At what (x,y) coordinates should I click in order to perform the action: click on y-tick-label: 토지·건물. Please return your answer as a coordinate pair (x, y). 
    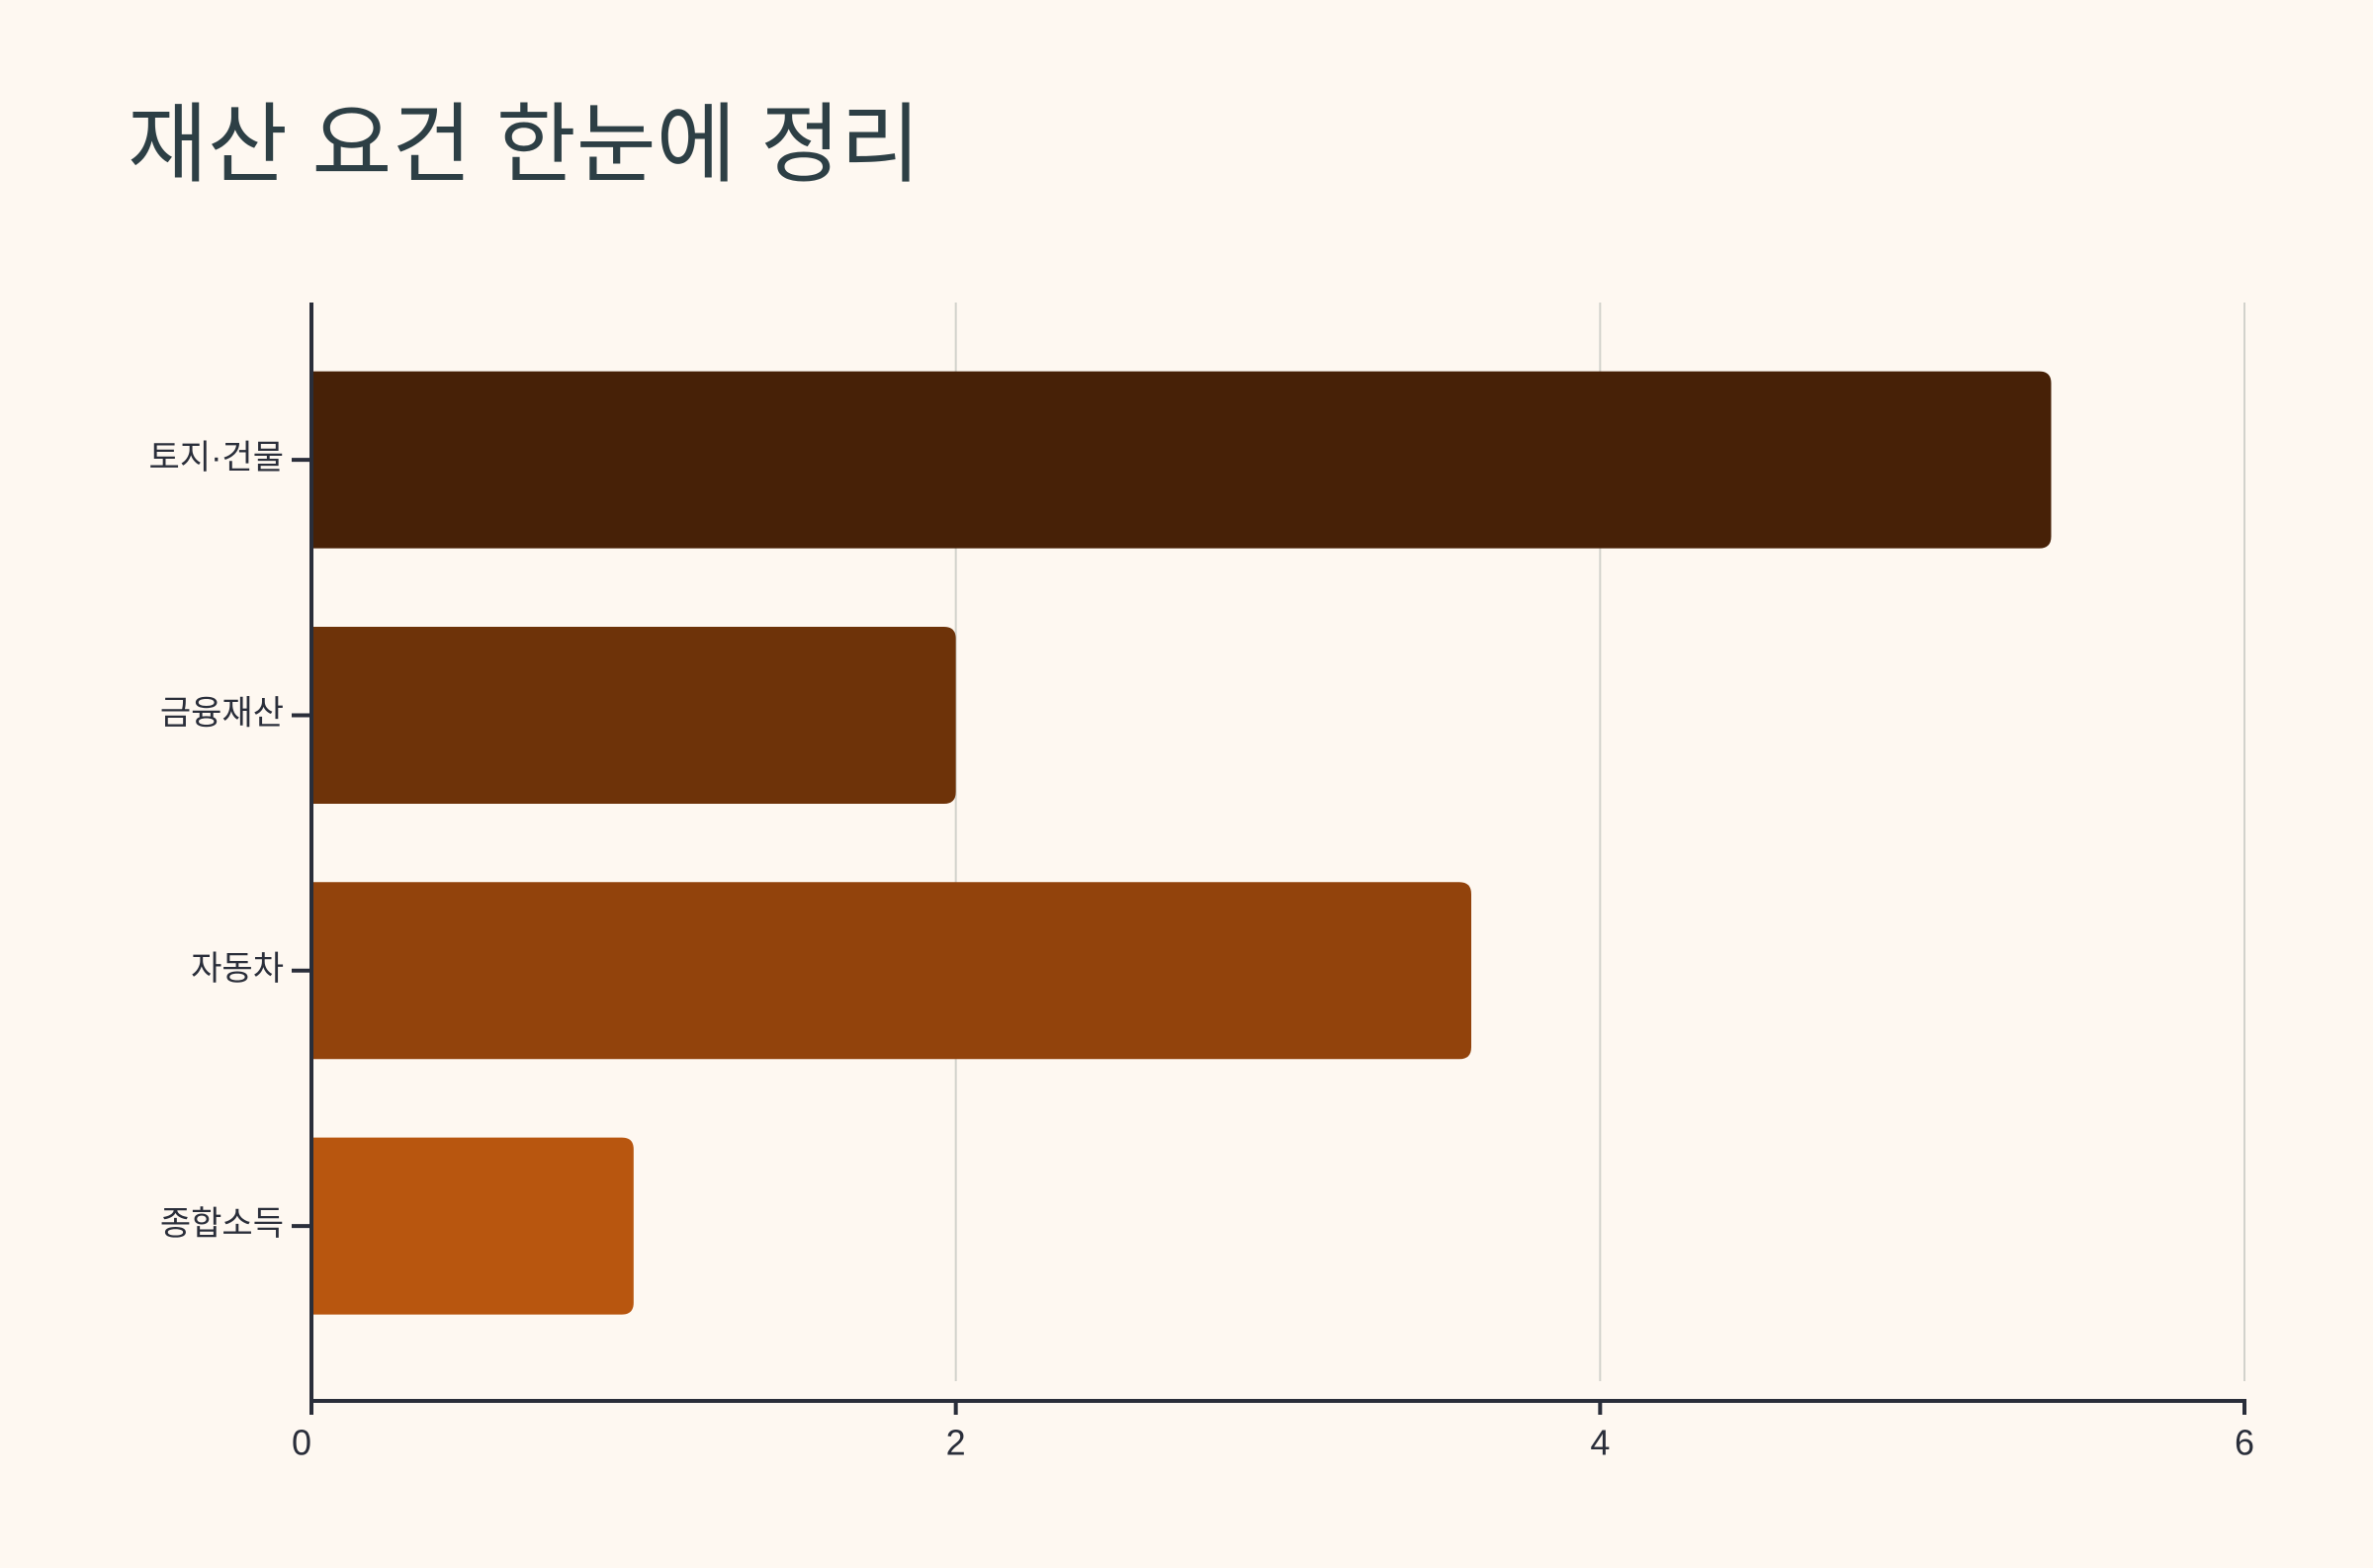
    Looking at the image, I should click on (216, 458).